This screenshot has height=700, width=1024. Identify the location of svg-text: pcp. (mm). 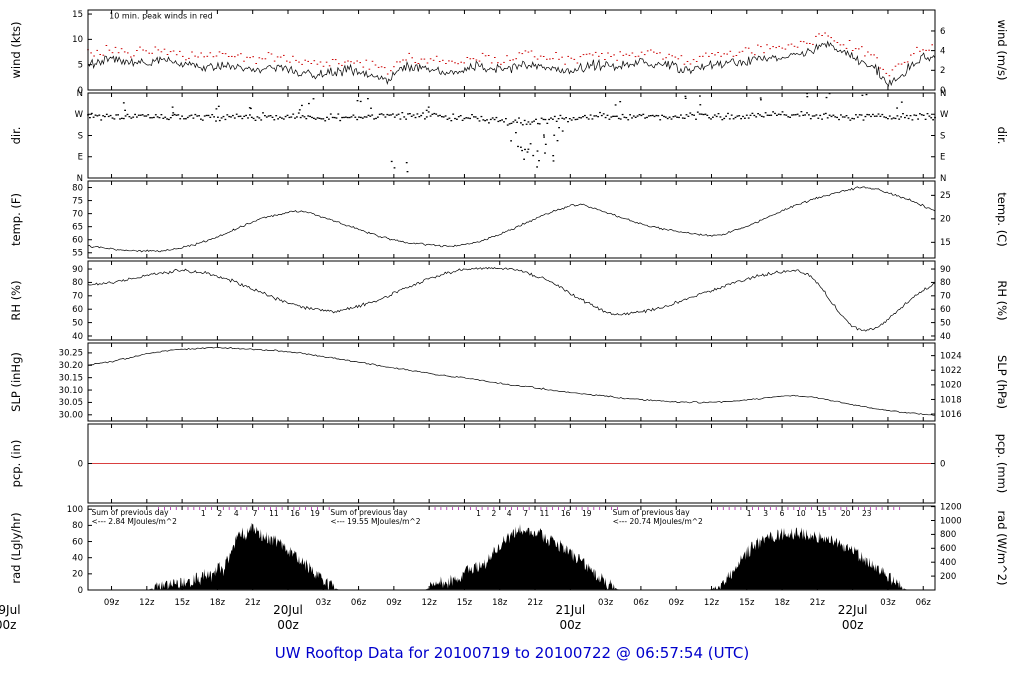
(1002, 464).